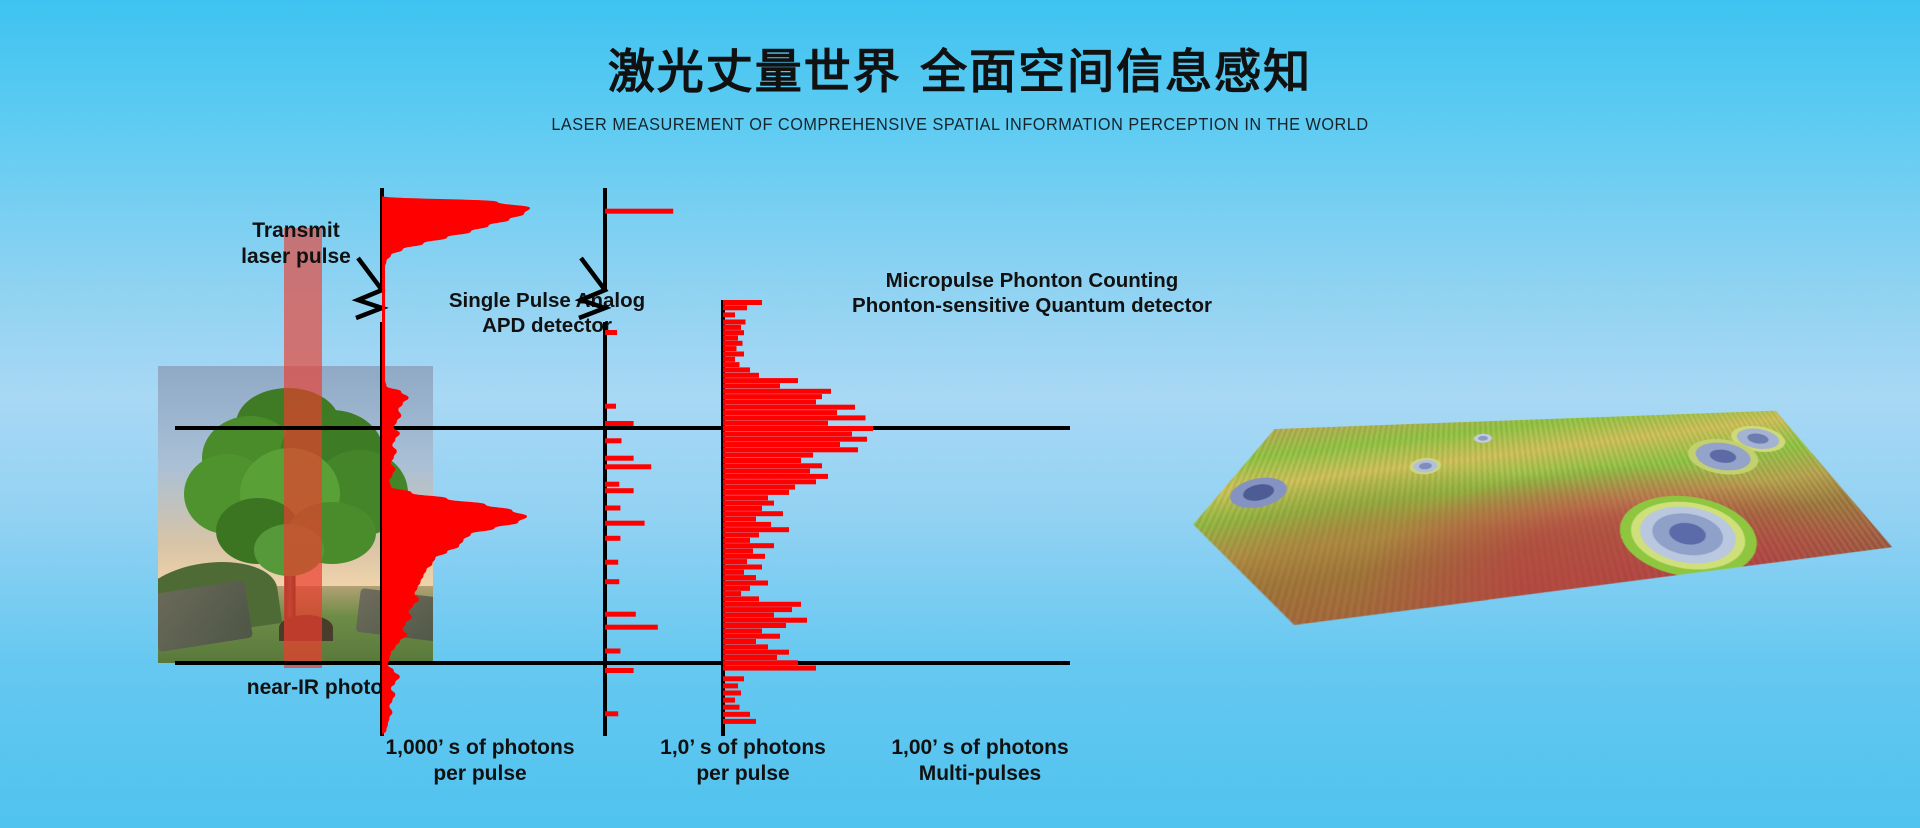 The height and width of the screenshot is (828, 1920). I want to click on transmit-label-line2: laser pulse, so click(296, 256).